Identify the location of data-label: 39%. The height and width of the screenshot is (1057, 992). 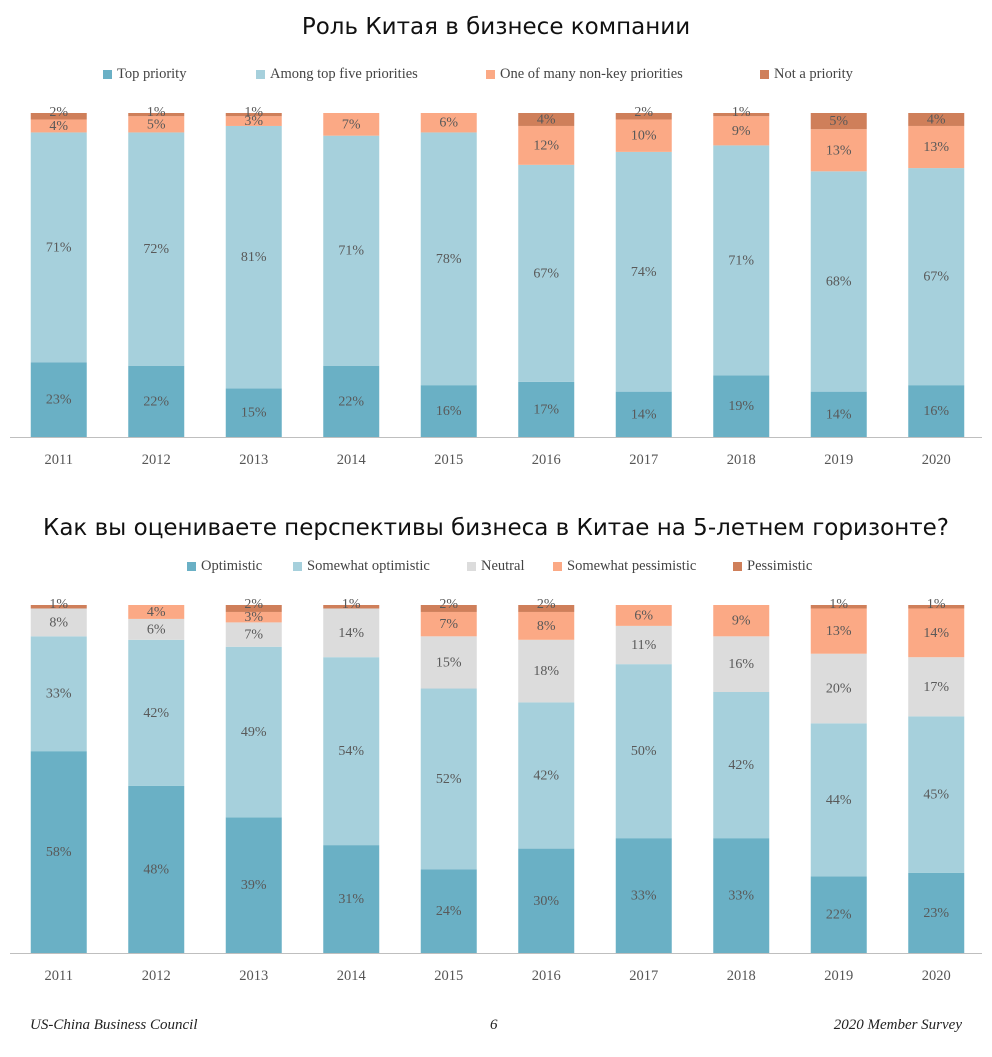
(254, 885).